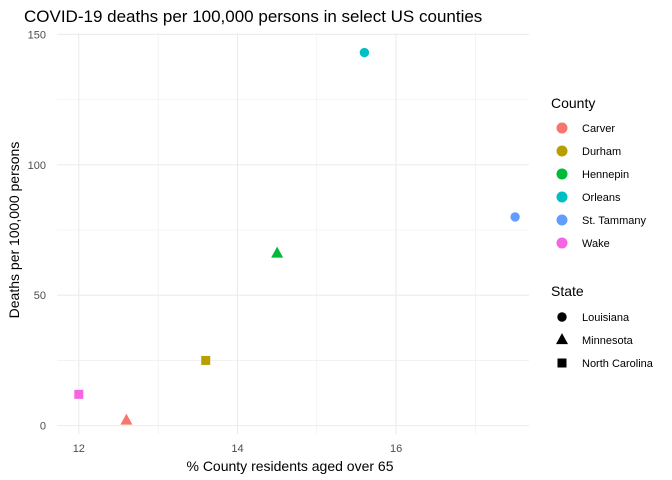  What do you see at coordinates (515, 217) in the screenshot?
I see `data-point-st-tammany` at bounding box center [515, 217].